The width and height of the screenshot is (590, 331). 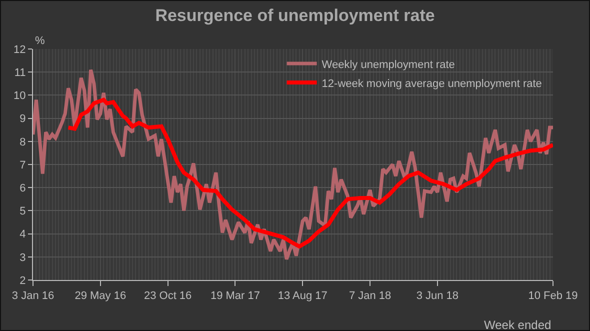 I want to click on legend-label: 12-week moving average unemployment rate, so click(x=432, y=84).